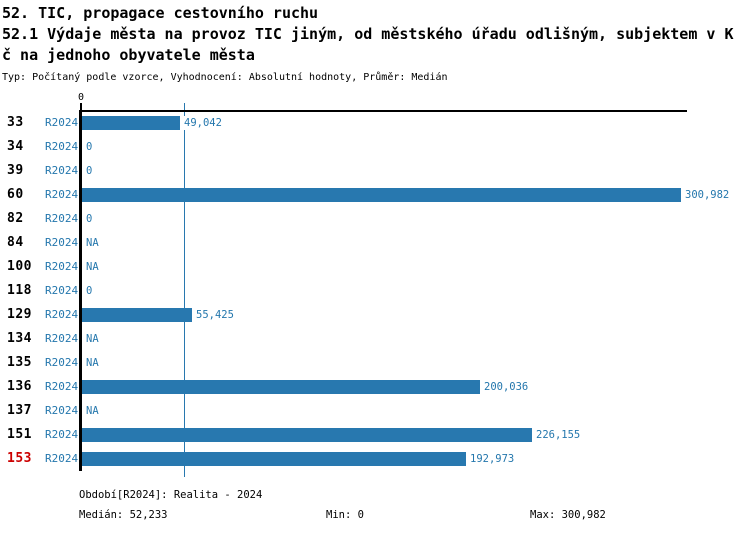 Image resolution: width=750 pixels, height=534 pixels. What do you see at coordinates (203, 123) in the screenshot?
I see `value-label: 49,042` at bounding box center [203, 123].